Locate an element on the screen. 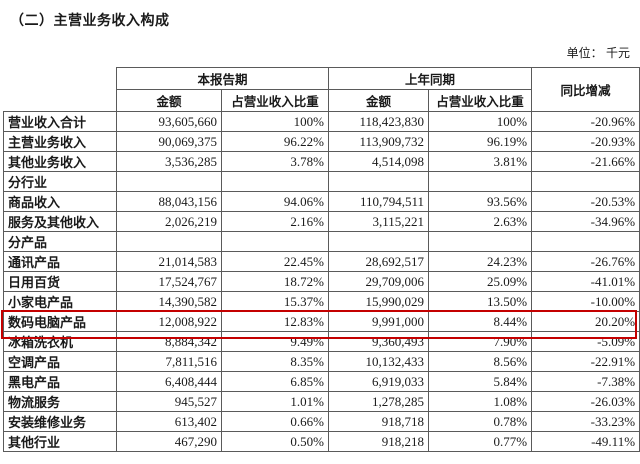 This screenshot has width=640, height=464. yoy-change: -20.53% is located at coordinates (585, 201).